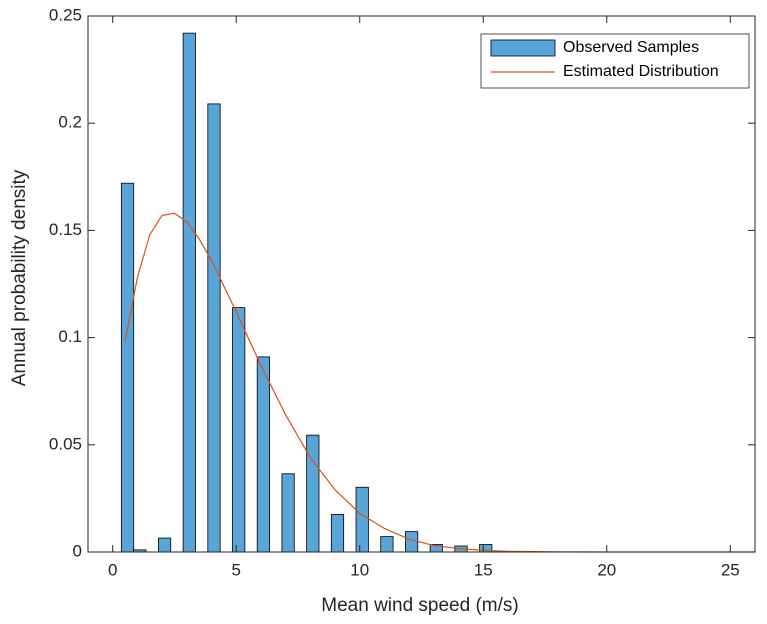 The width and height of the screenshot is (767, 624). What do you see at coordinates (19, 277) in the screenshot?
I see `y-axis-label: Annual probability density` at bounding box center [19, 277].